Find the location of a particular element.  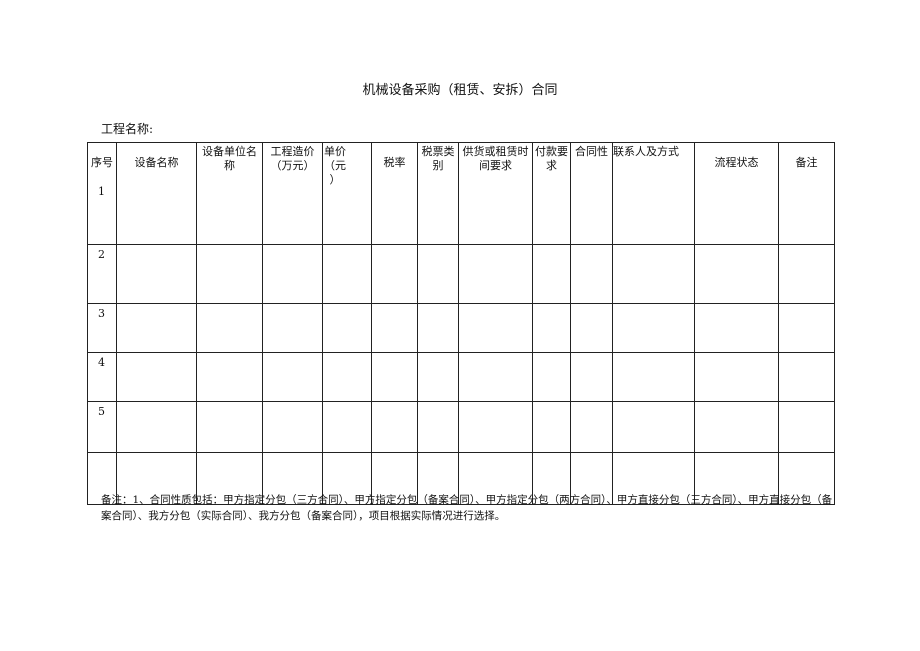

header-supply-time: 供货或租赁时 间要求 is located at coordinates (495, 193).